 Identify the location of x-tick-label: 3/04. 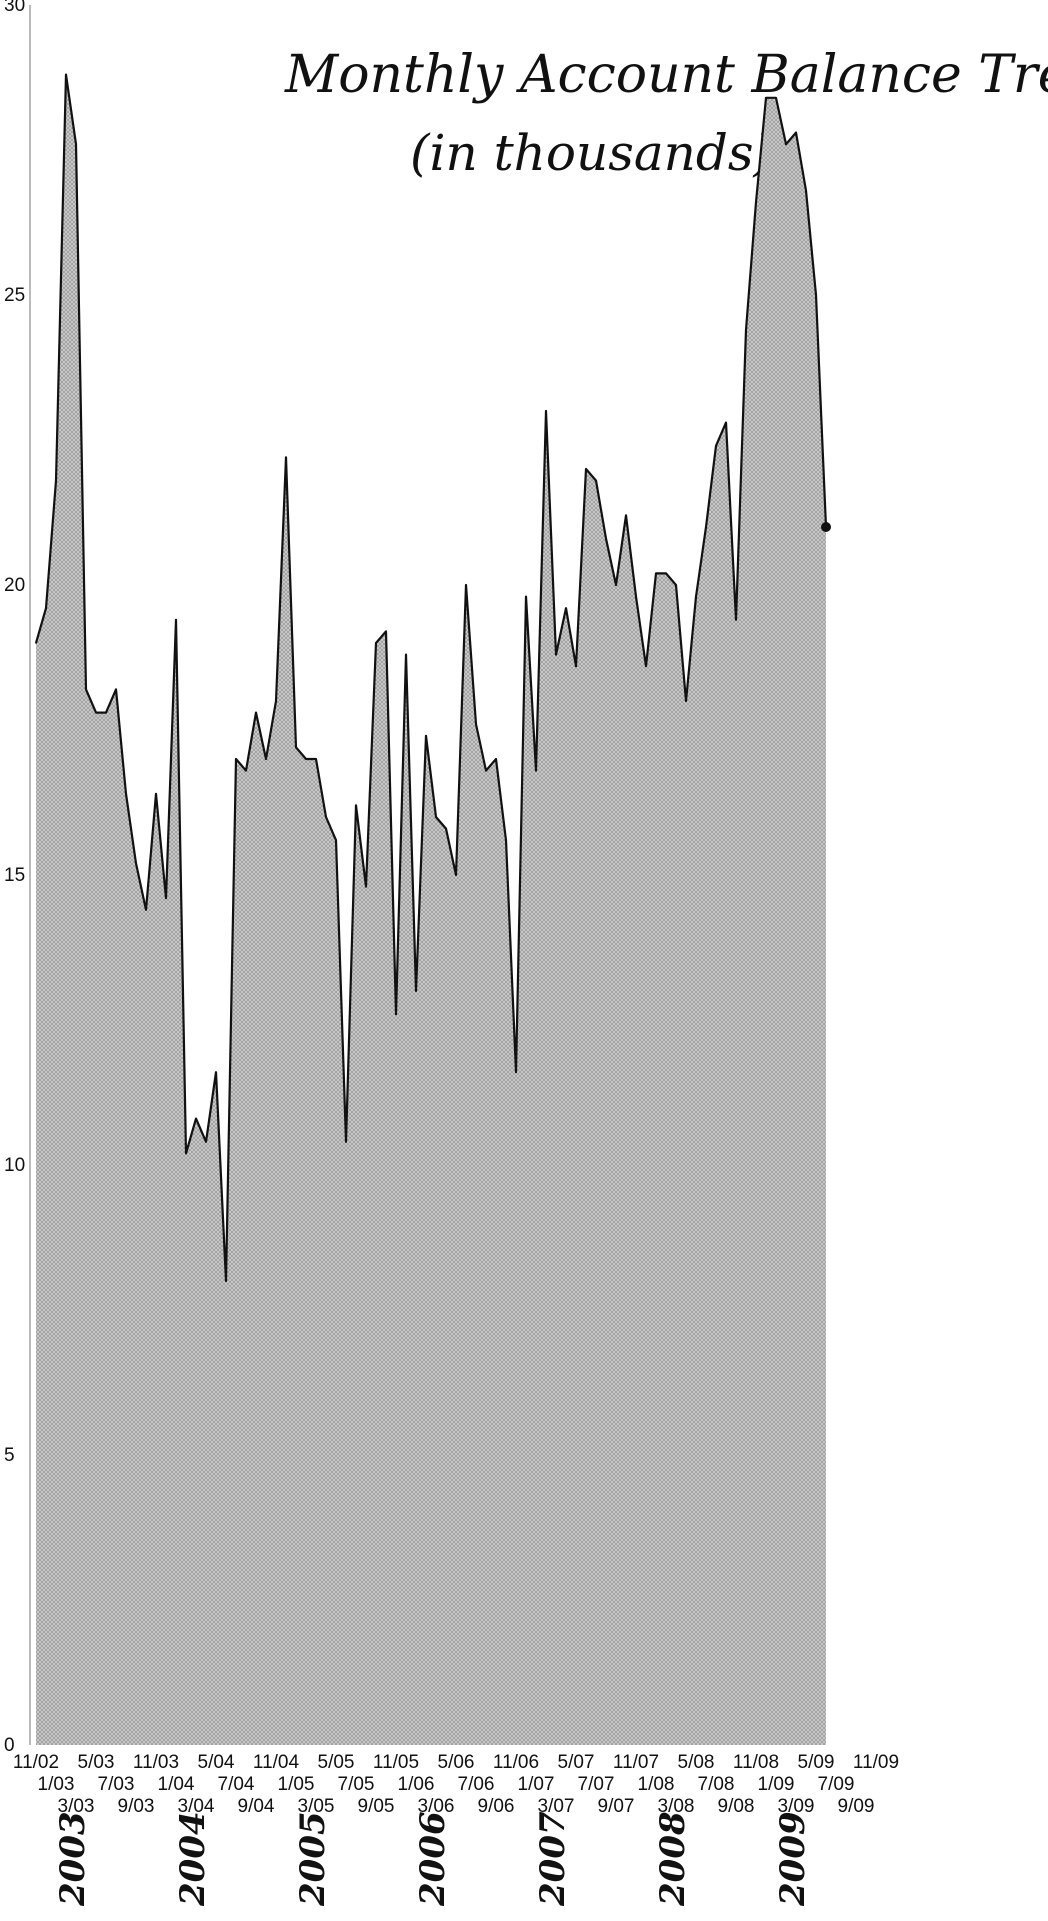
(196, 1806).